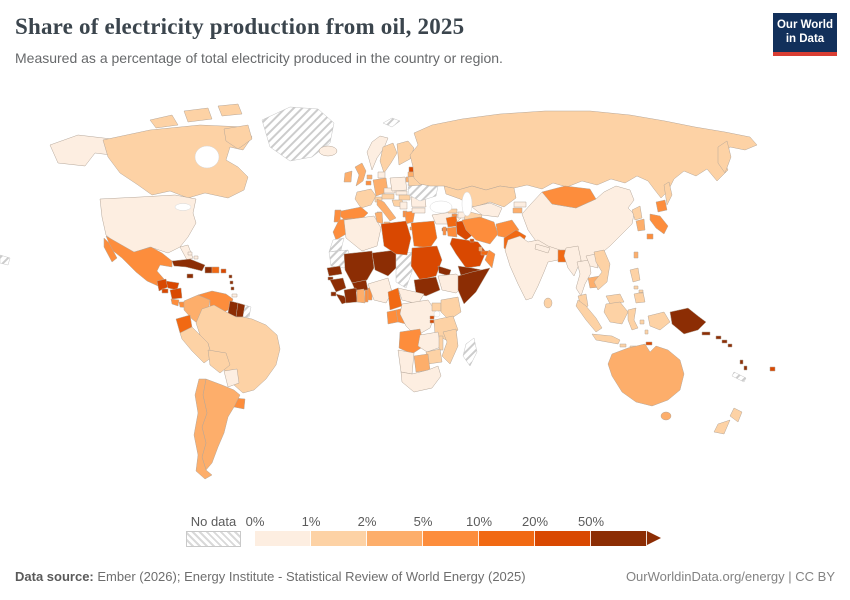 The width and height of the screenshot is (850, 600). Describe the element at coordinates (507, 538) in the screenshot. I see `legend-bin-10-20%` at that location.